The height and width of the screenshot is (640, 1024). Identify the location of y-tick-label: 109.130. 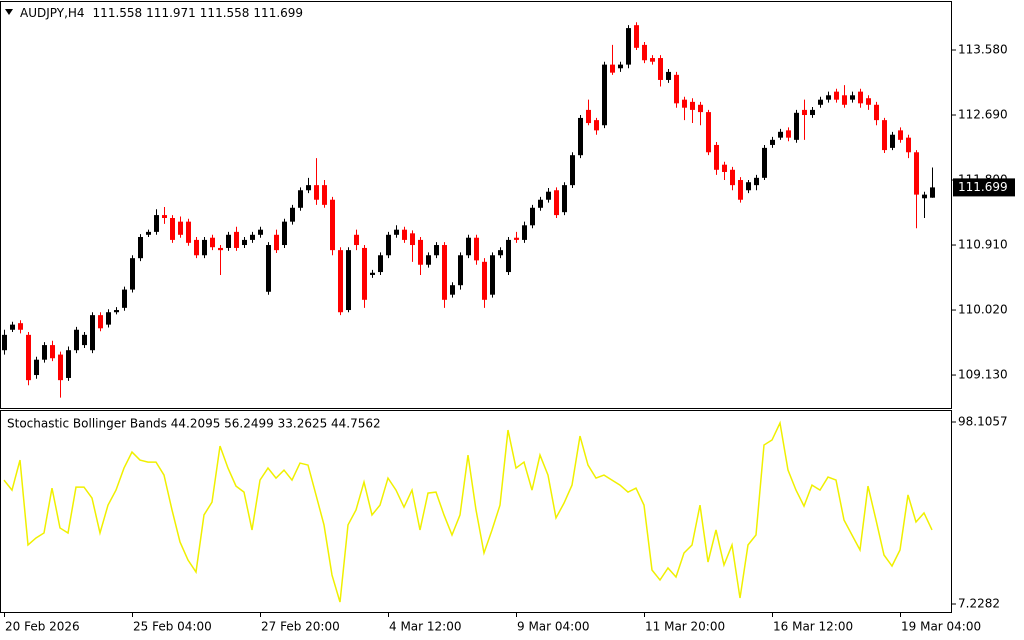
(983, 375).